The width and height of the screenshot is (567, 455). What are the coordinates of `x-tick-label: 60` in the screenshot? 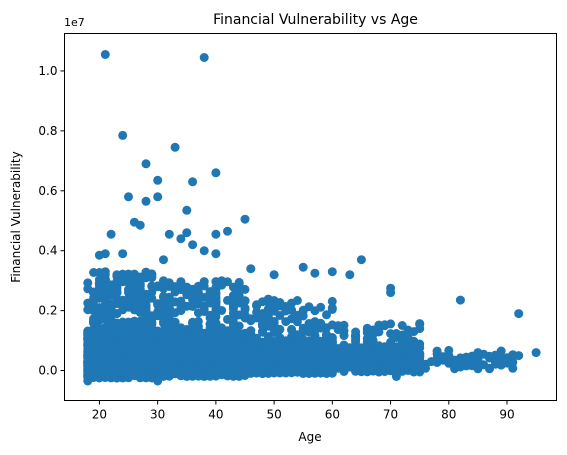 It's located at (332, 415).